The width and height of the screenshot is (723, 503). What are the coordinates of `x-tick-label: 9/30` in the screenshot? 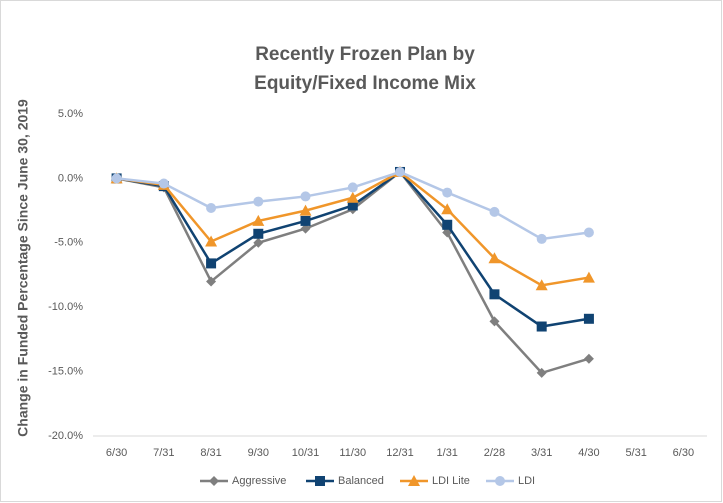 It's located at (258, 453).